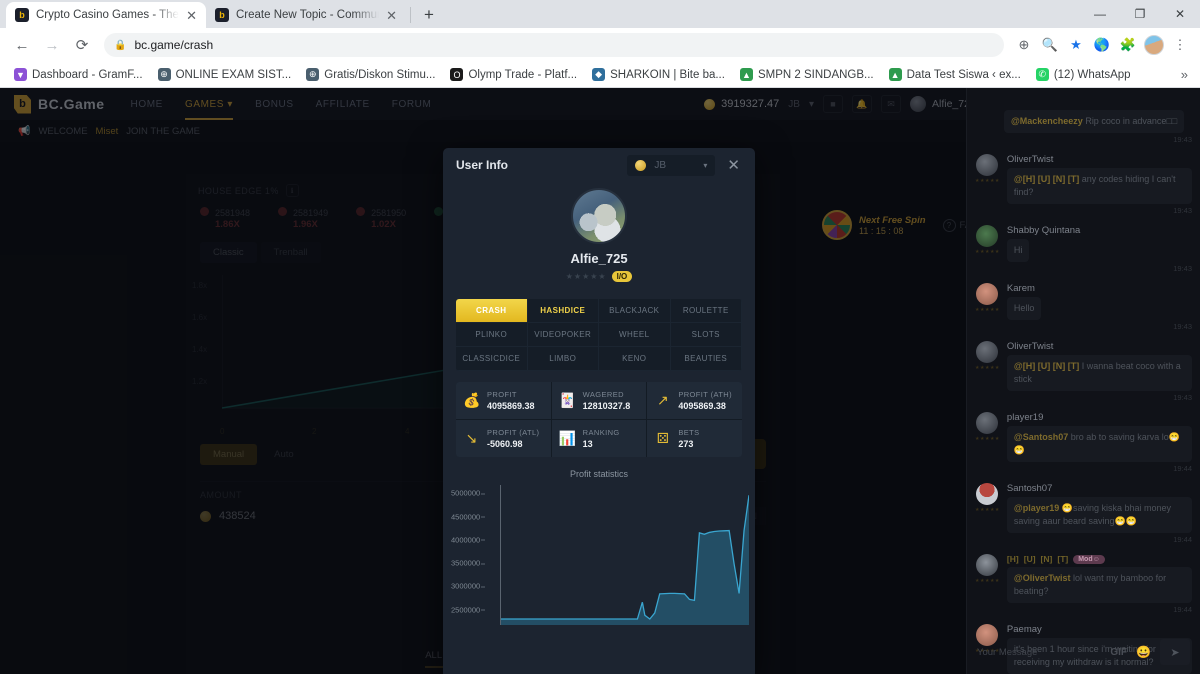 The height and width of the screenshot is (674, 1200). What do you see at coordinates (599, 438) in the screenshot?
I see `stat-card-ranking: 📊 RANKING 13` at bounding box center [599, 438].